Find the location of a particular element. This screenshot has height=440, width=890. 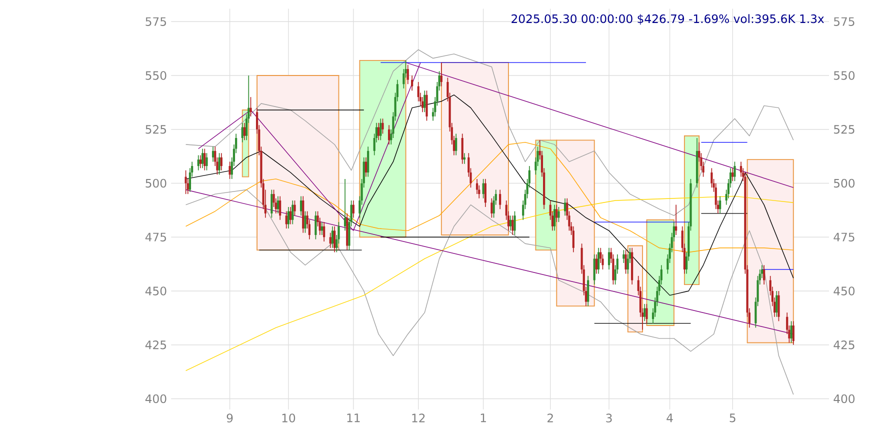

y2-tick-label: 425 is located at coordinates (844, 345).